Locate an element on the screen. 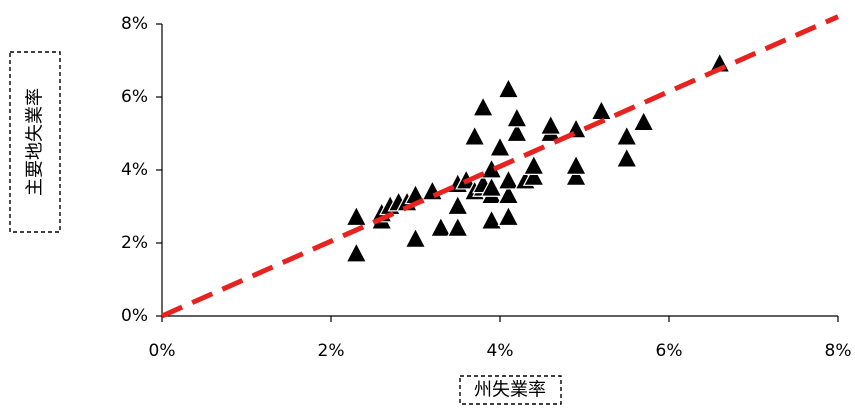 This screenshot has width=855, height=408. x-tick-label: 8% is located at coordinates (838, 351).